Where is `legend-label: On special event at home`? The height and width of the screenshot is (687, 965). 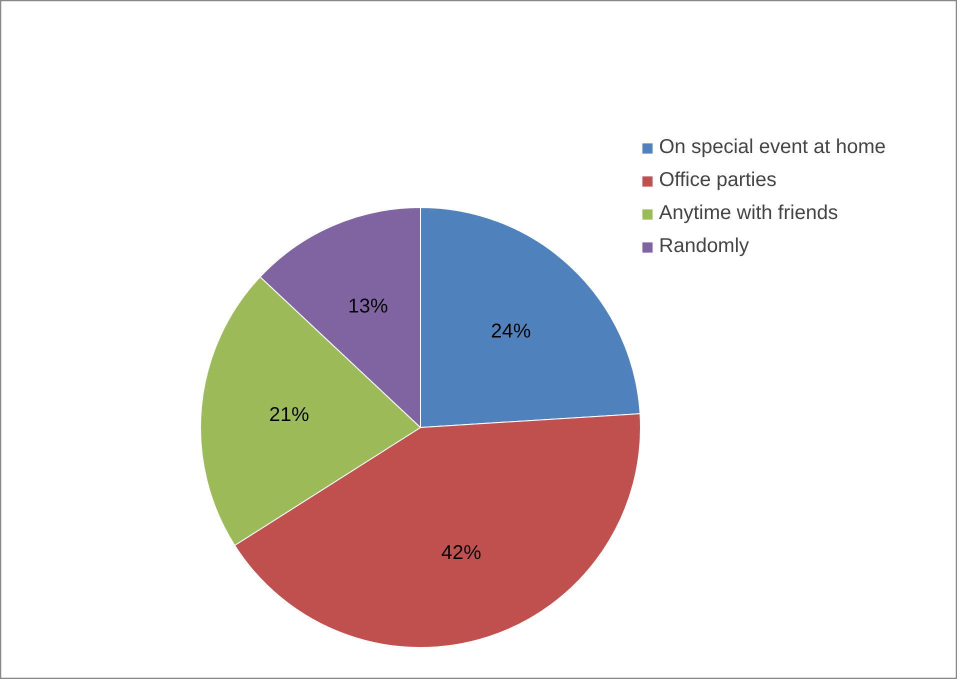 legend-label: On special event at home is located at coordinates (772, 147).